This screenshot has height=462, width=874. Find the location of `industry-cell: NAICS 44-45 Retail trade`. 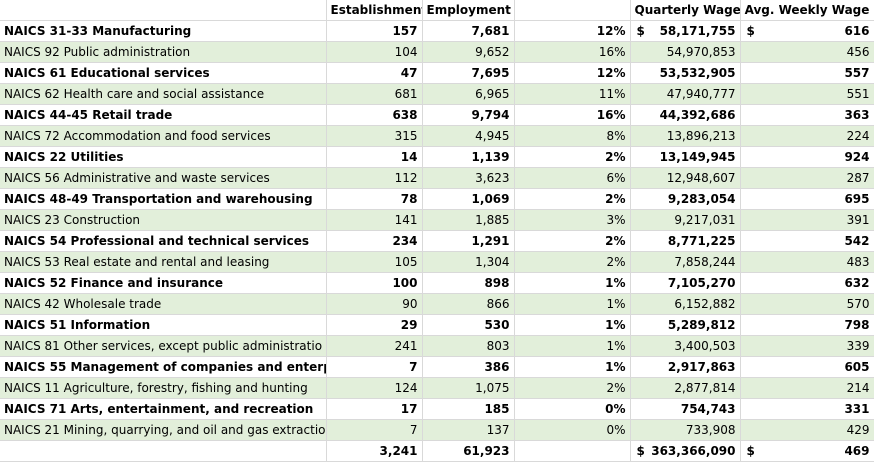

industry-cell: NAICS 44-45 Retail trade is located at coordinates (163, 115).